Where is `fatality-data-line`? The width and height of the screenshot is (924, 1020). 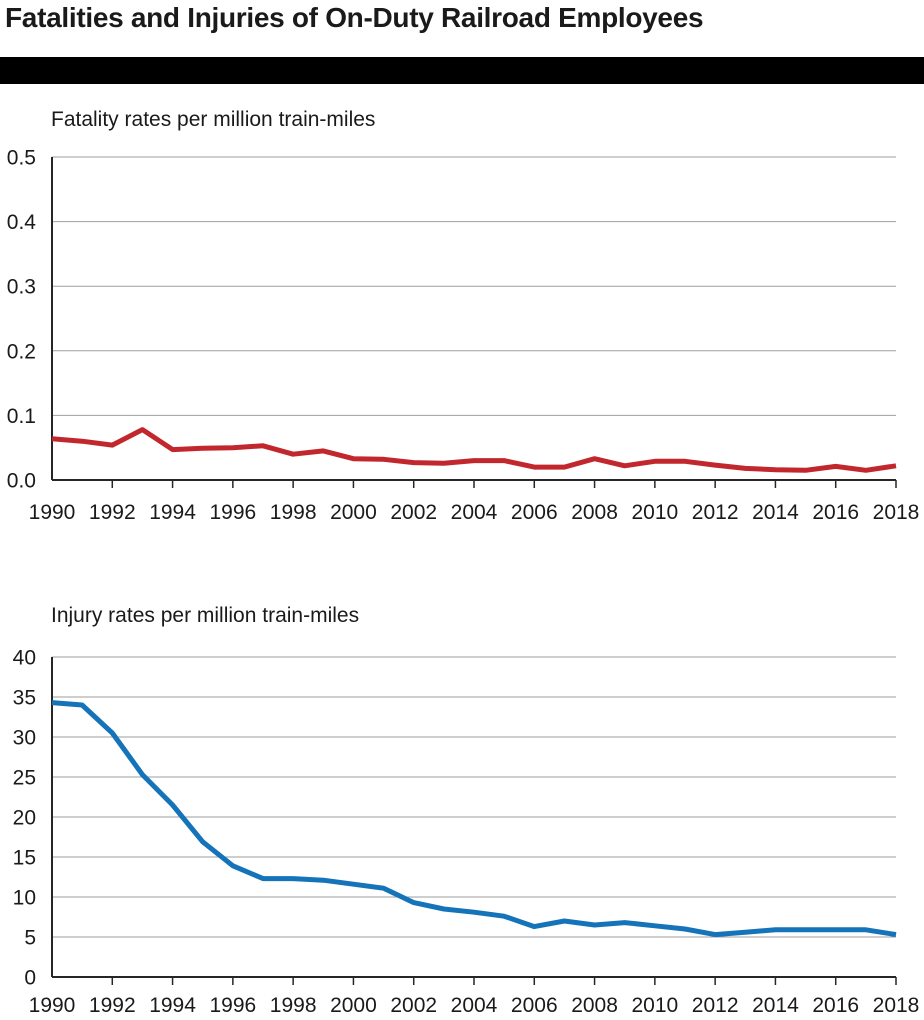 fatality-data-line is located at coordinates (474, 450).